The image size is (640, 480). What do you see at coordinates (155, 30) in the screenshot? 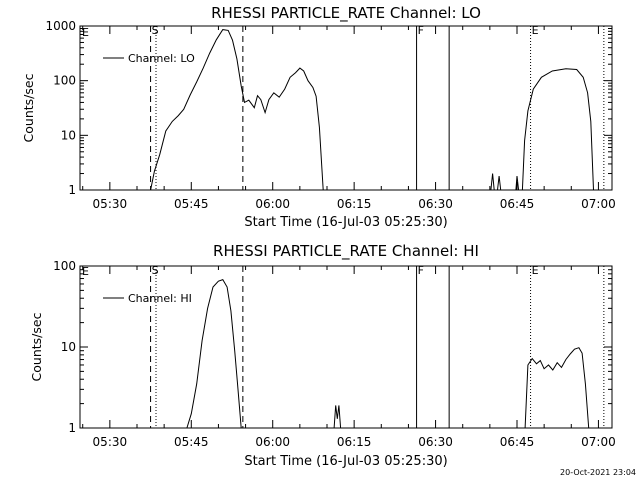
I see `lo-event-marker-label: S` at bounding box center [155, 30].